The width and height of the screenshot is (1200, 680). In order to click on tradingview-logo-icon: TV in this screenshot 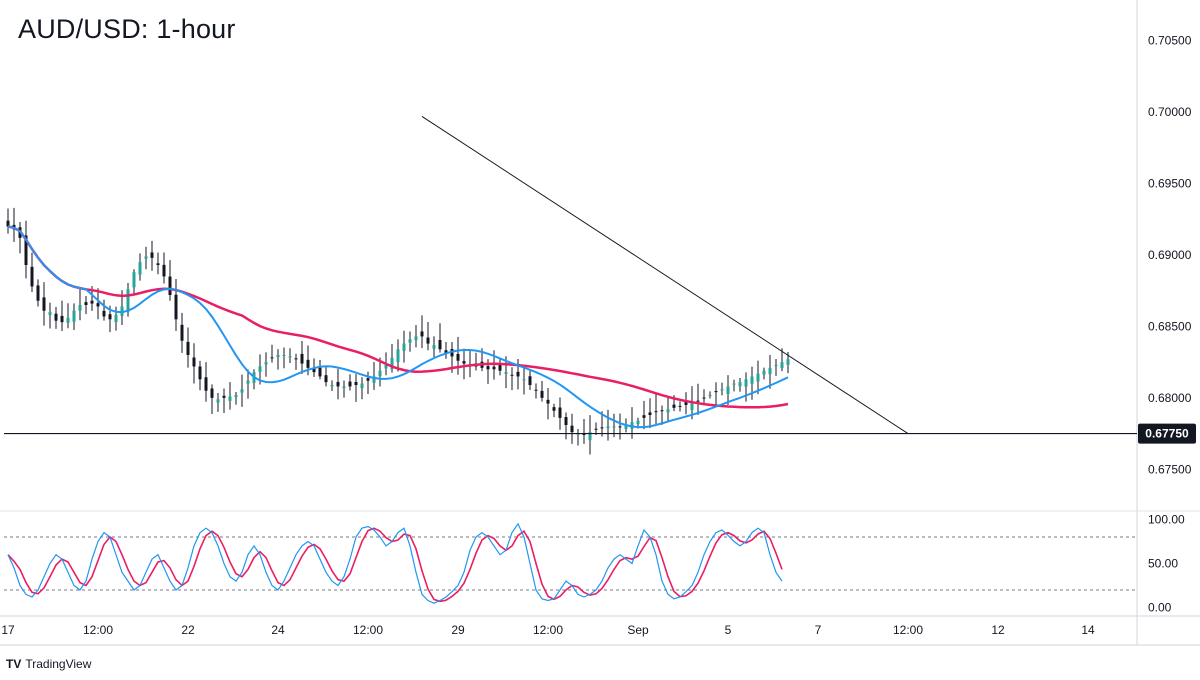, I will do `click(14, 664)`.